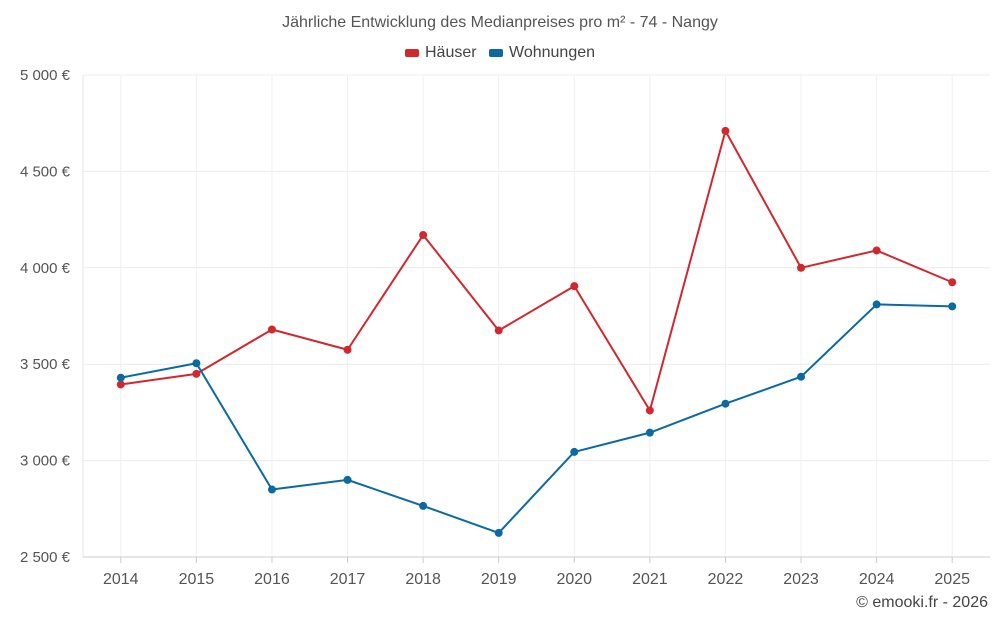  I want to click on y-tick-label: 4 000 €, so click(45, 268).